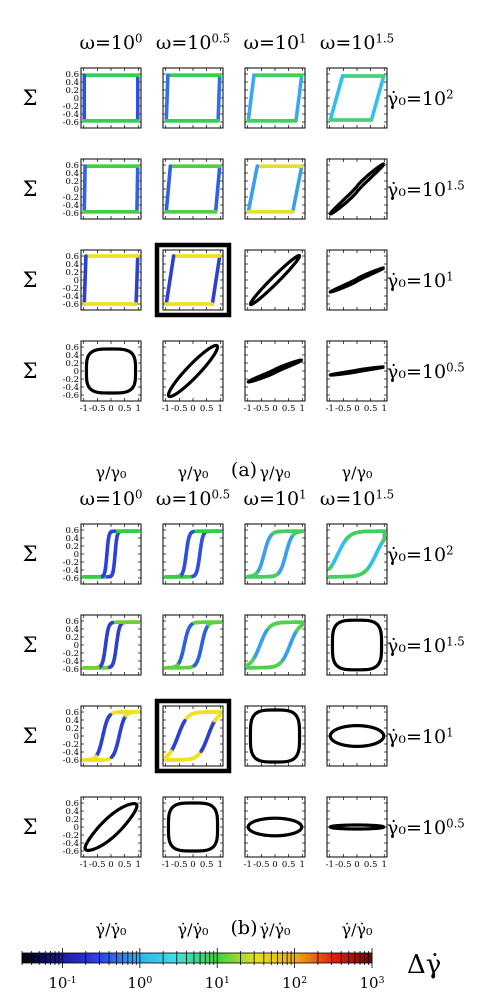  What do you see at coordinates (231, 970) in the screenshot?
I see `colorbar: 10-1 100 101 102 103 Δγ̇` at bounding box center [231, 970].